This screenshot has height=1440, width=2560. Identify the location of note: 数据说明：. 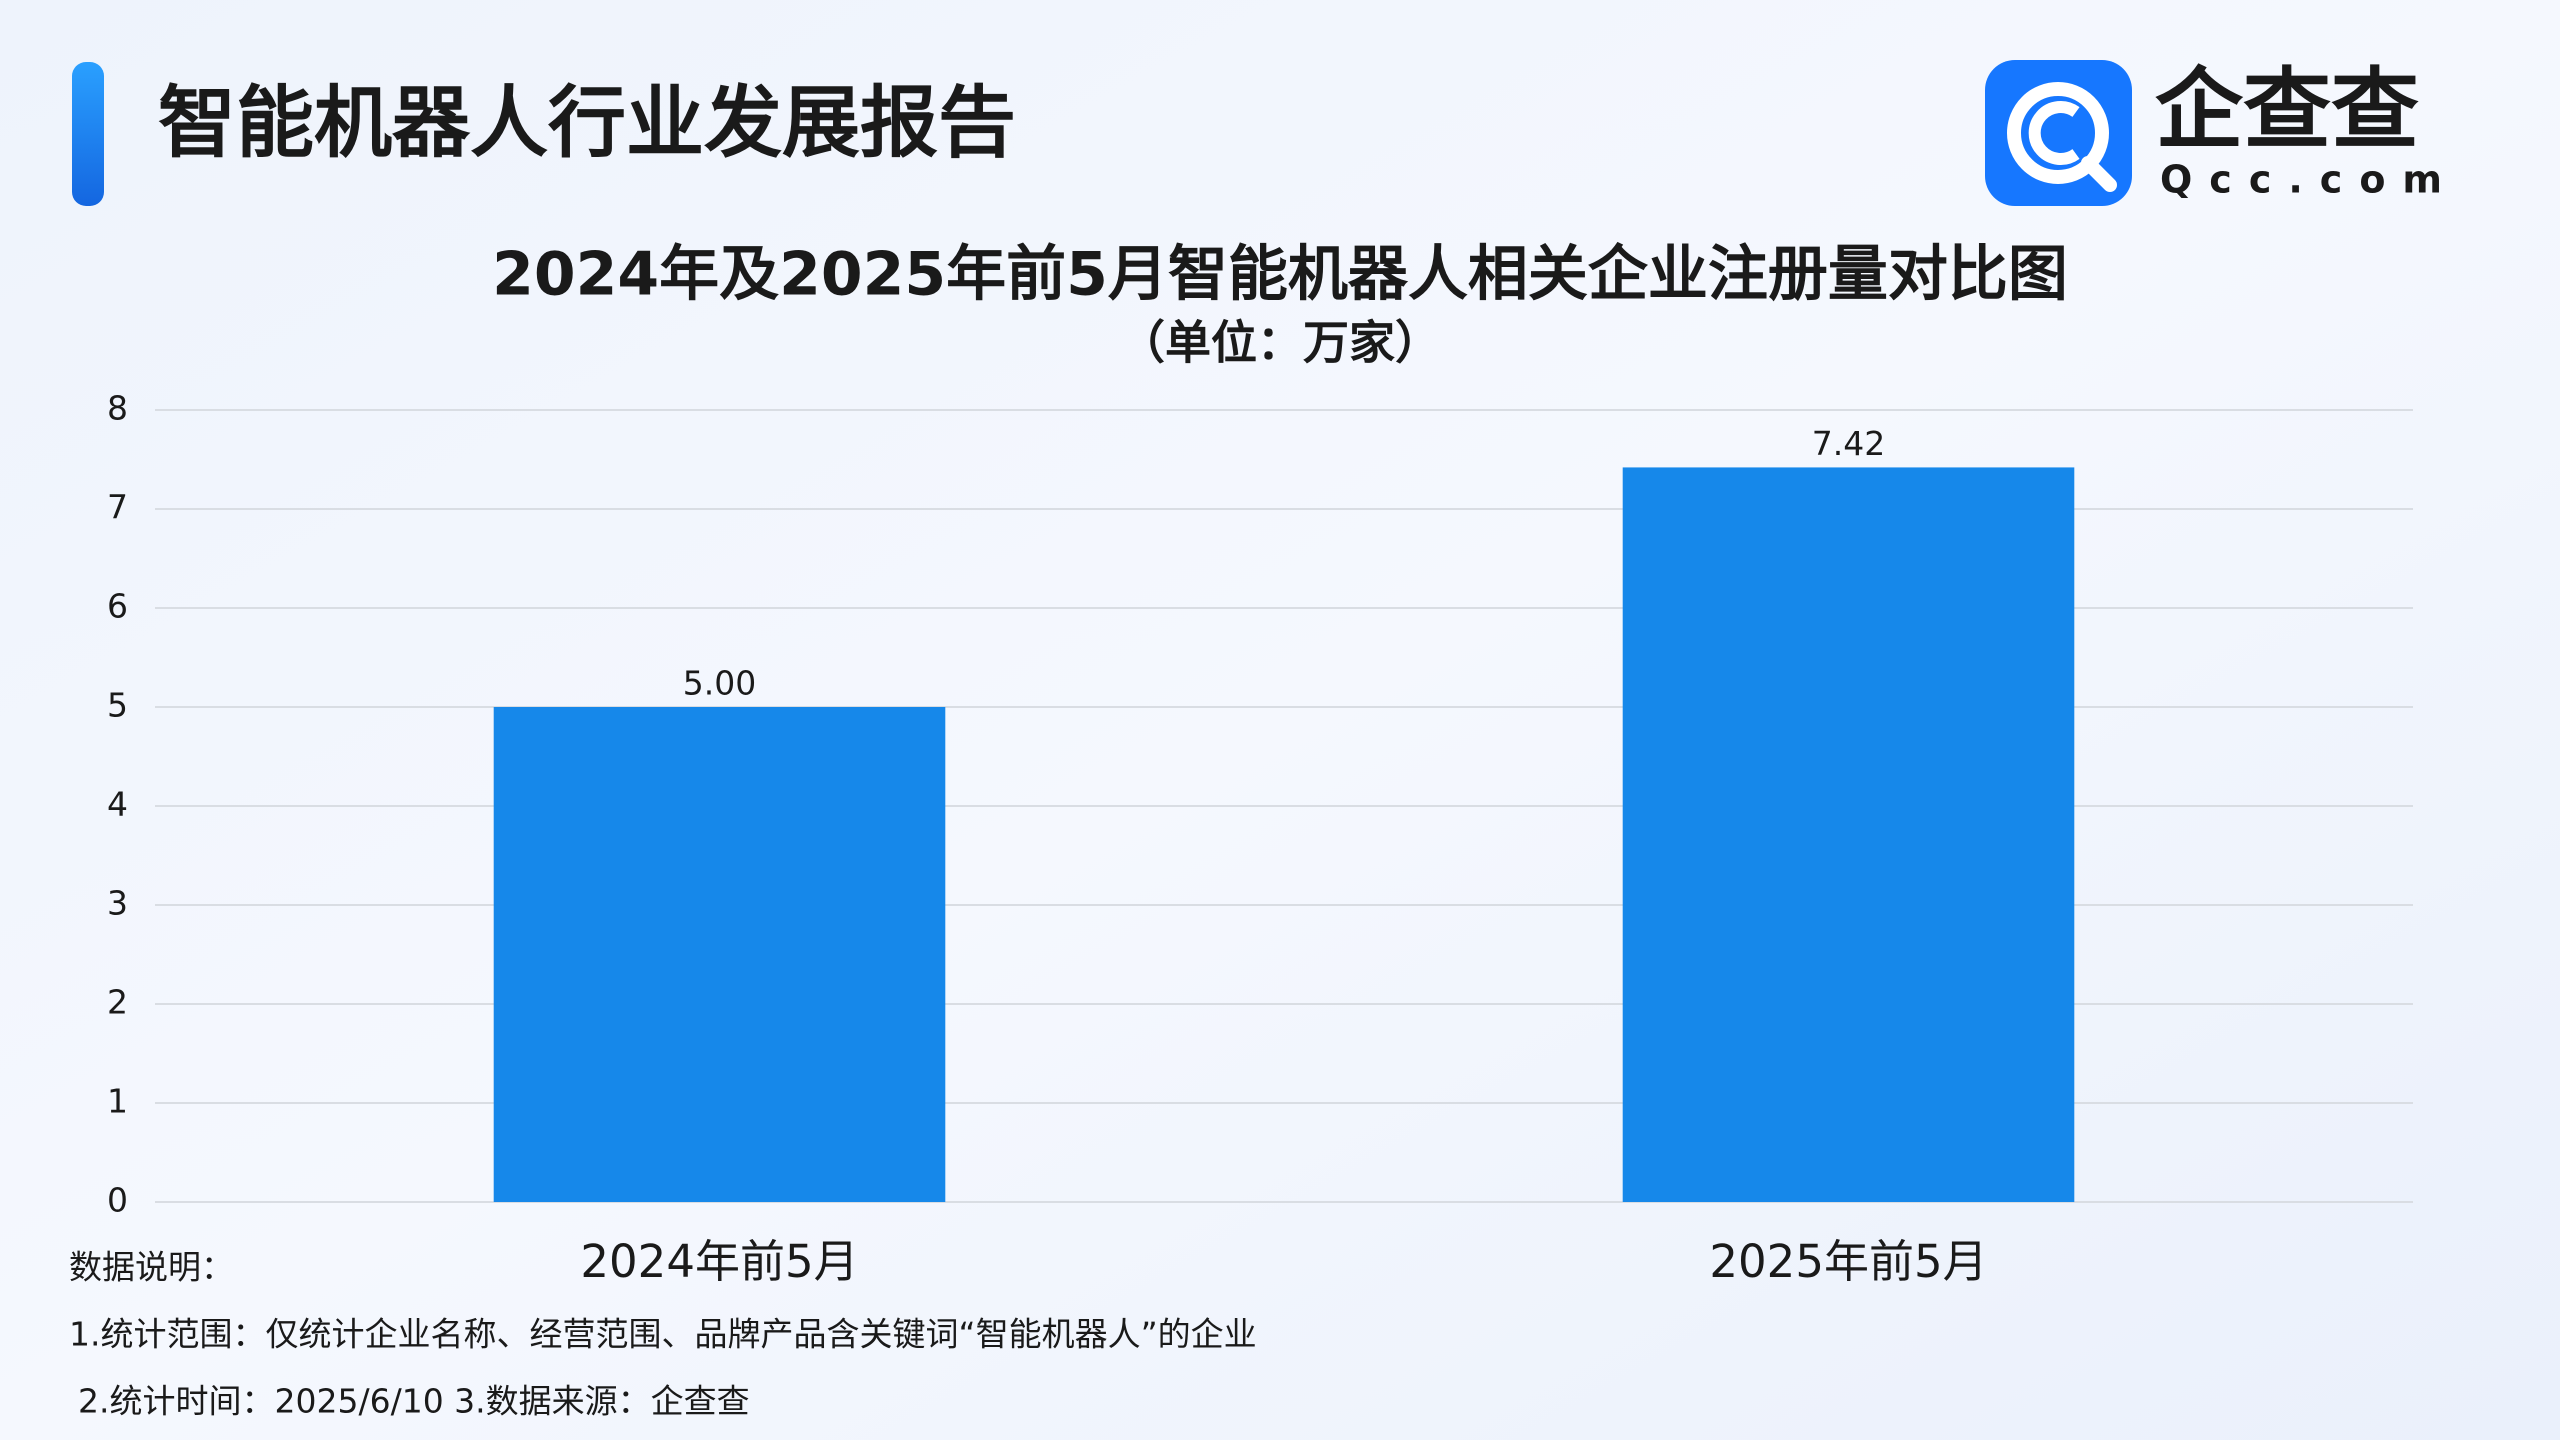
(151, 1267).